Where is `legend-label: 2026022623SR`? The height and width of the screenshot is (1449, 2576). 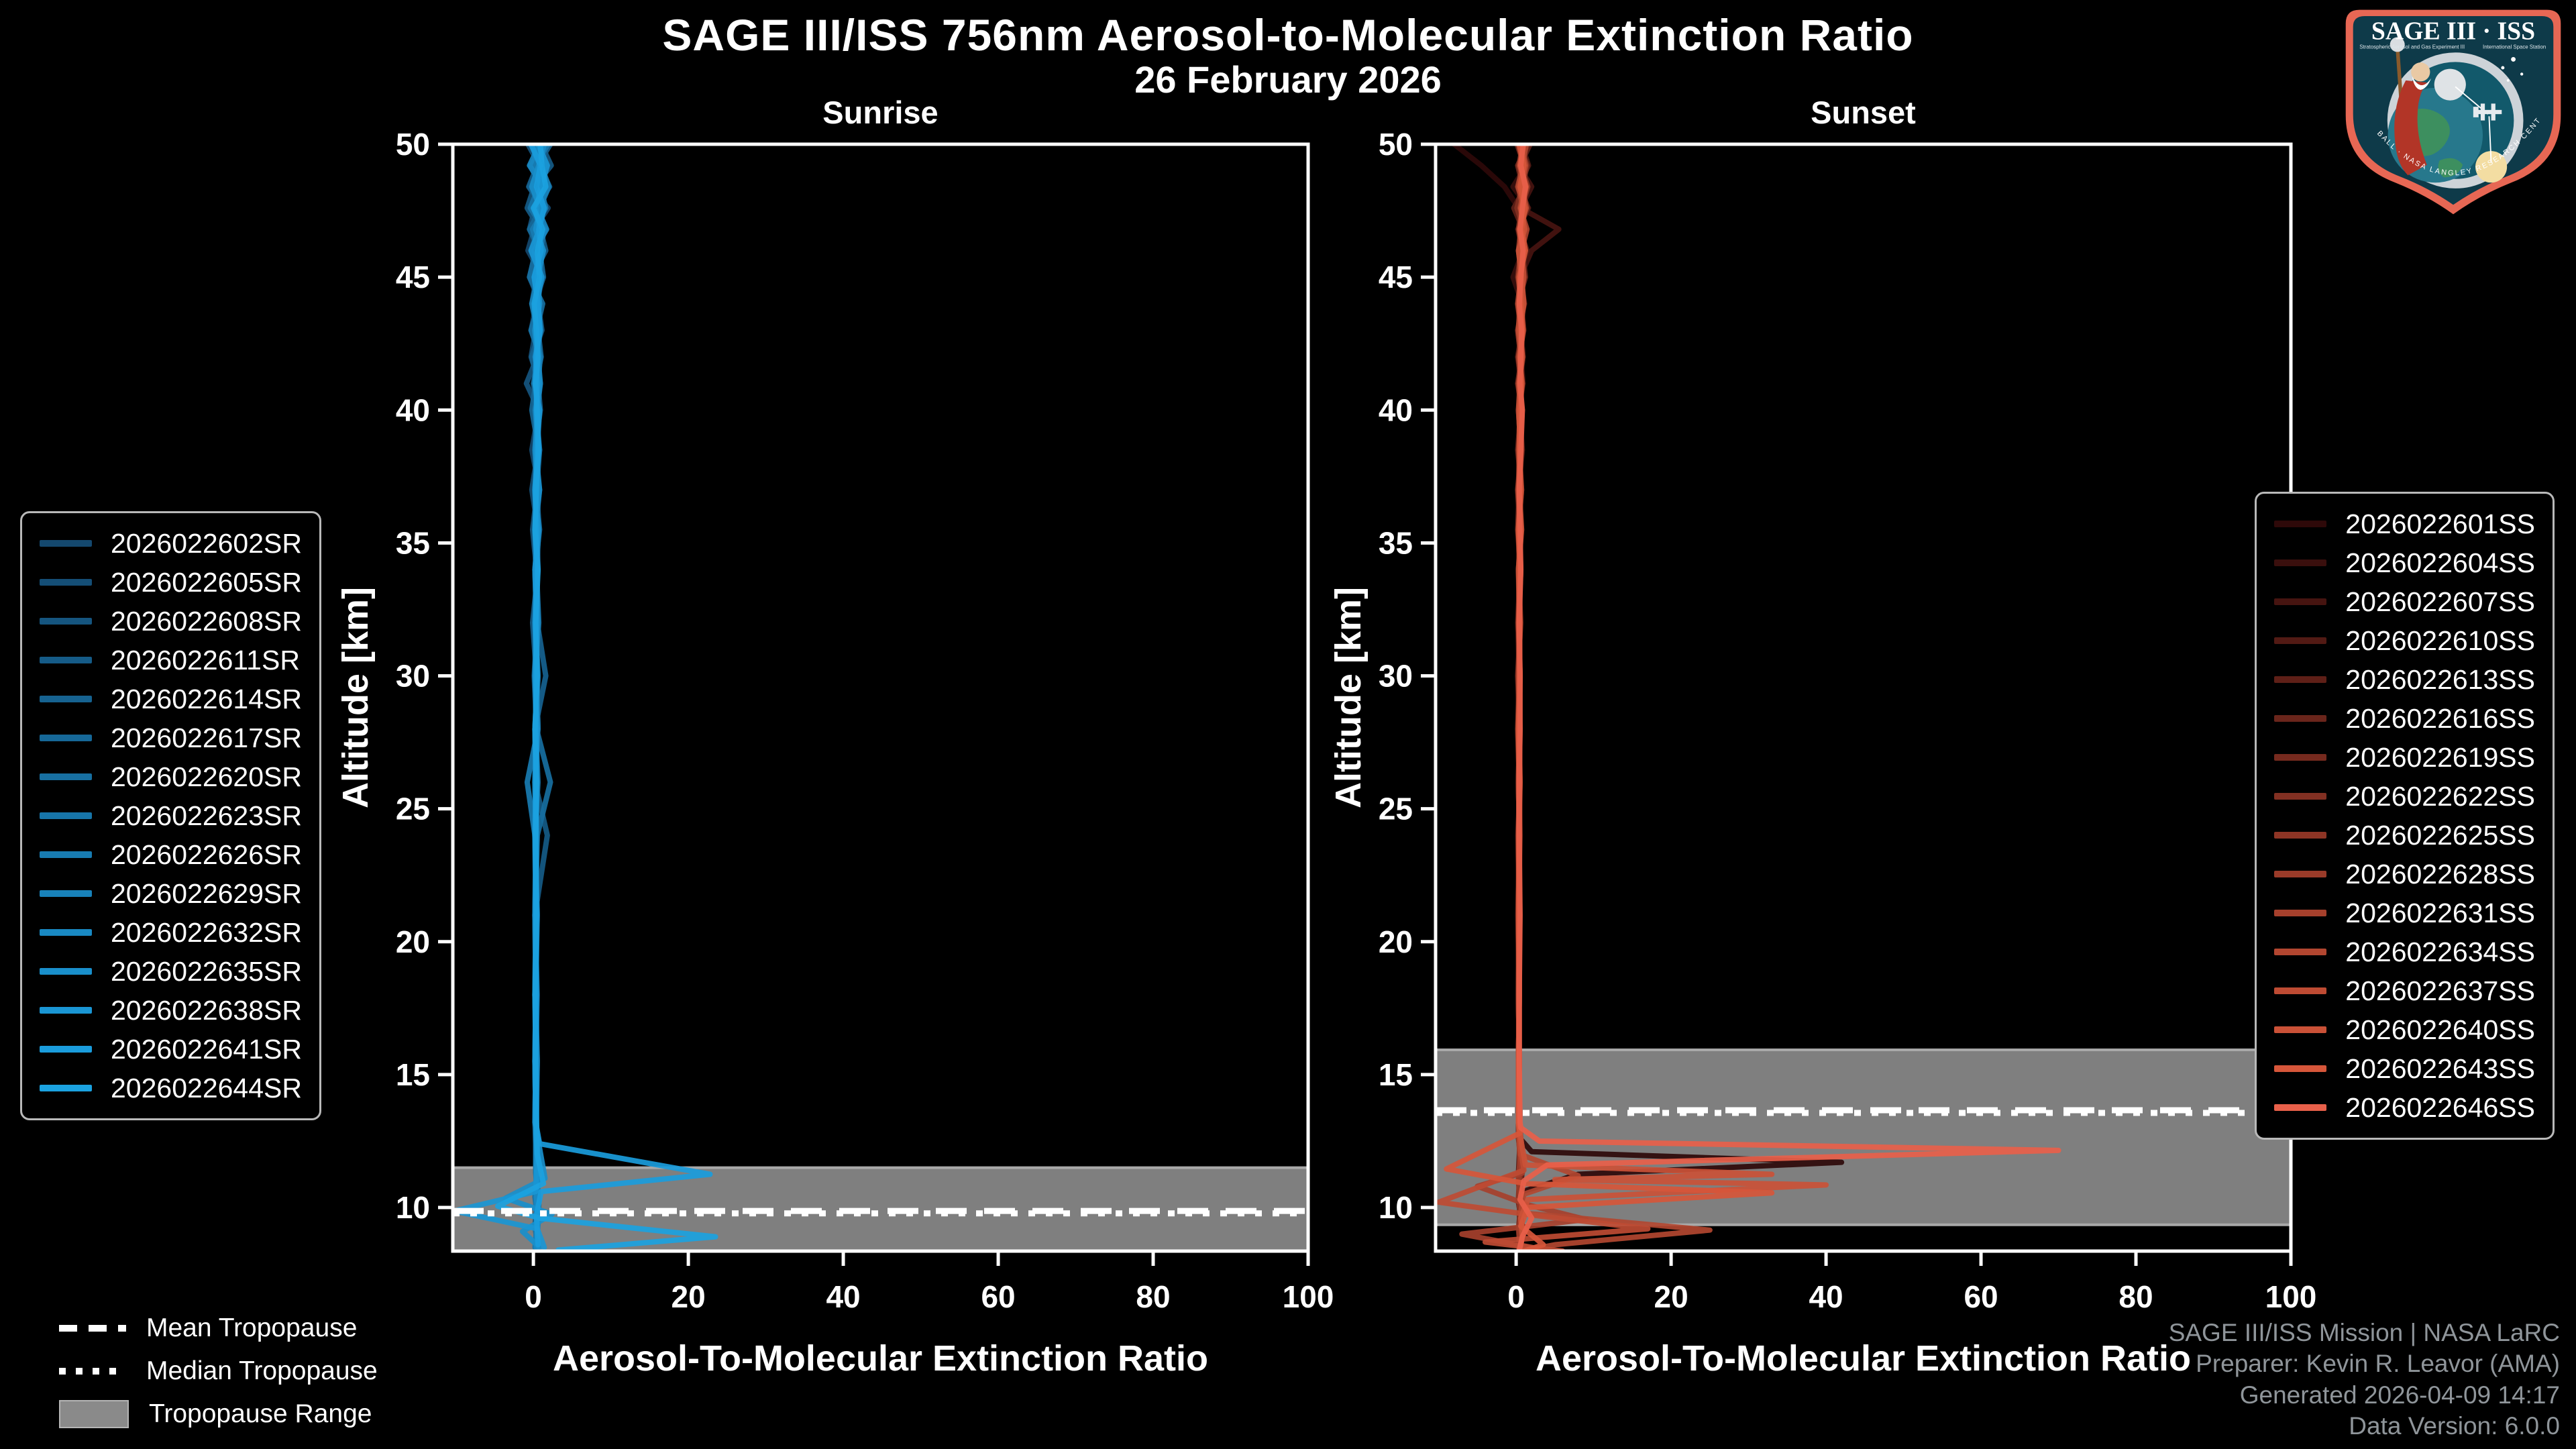
legend-label: 2026022623SR is located at coordinates (206, 815).